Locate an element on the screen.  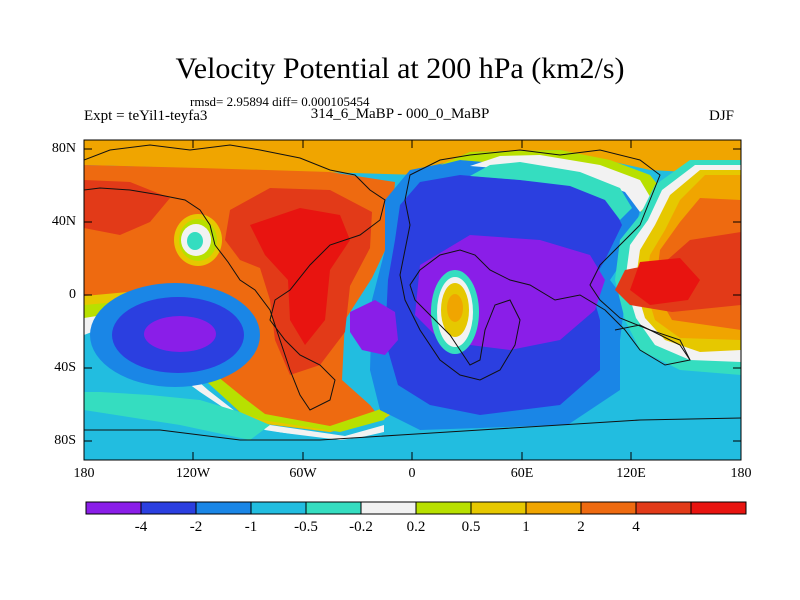
colorbar is located at coordinates (416, 508).